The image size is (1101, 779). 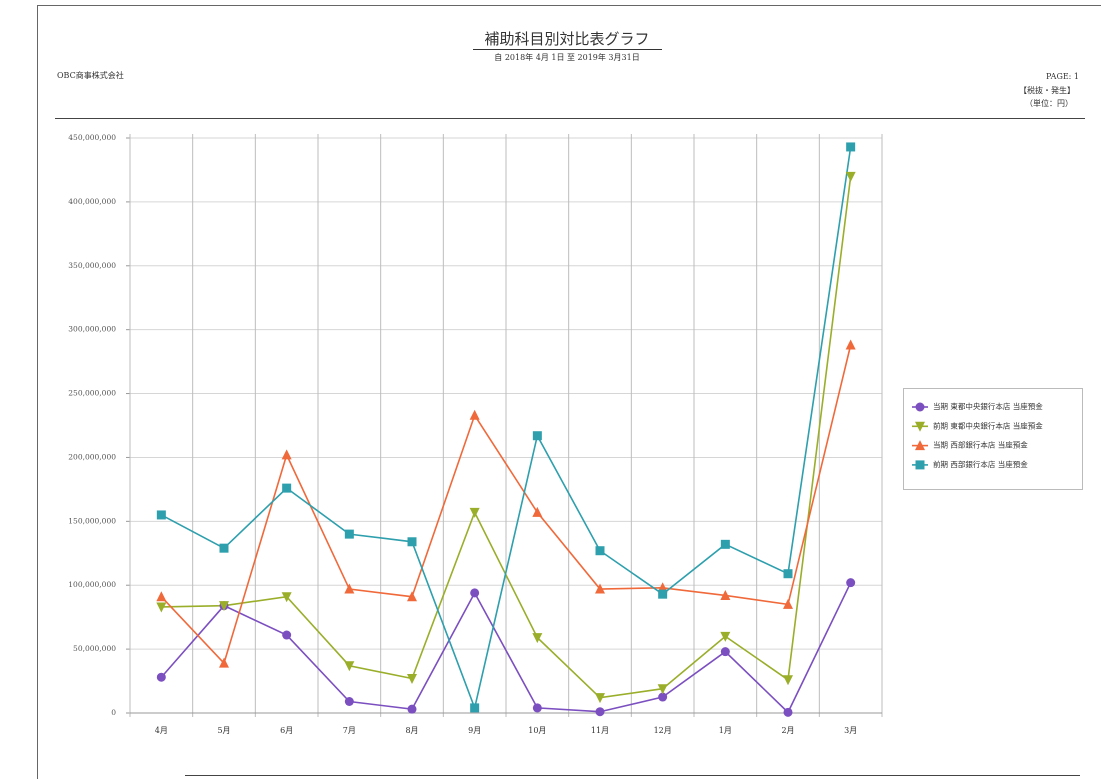 I want to click on page-number: PAGE: 1, so click(x=1062, y=76).